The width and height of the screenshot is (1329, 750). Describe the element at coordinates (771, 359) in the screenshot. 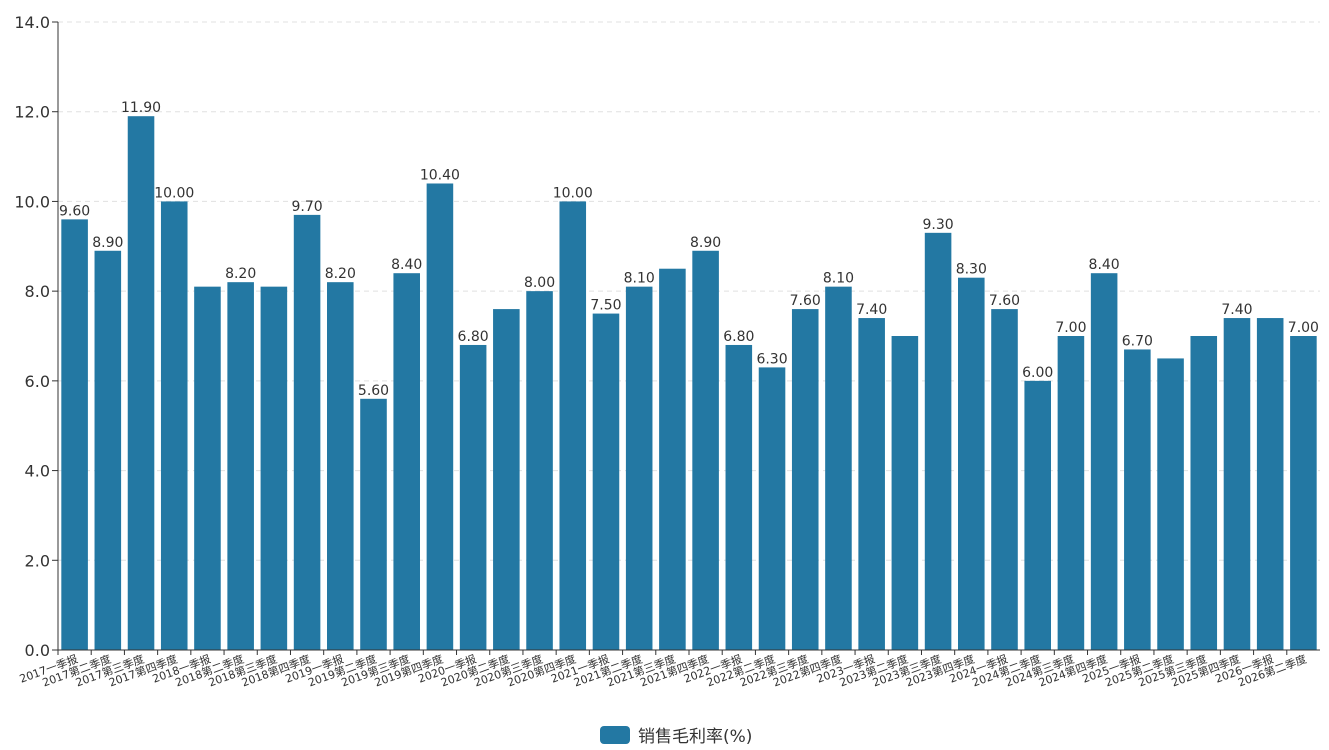

I see `data-label: 6.30` at that location.